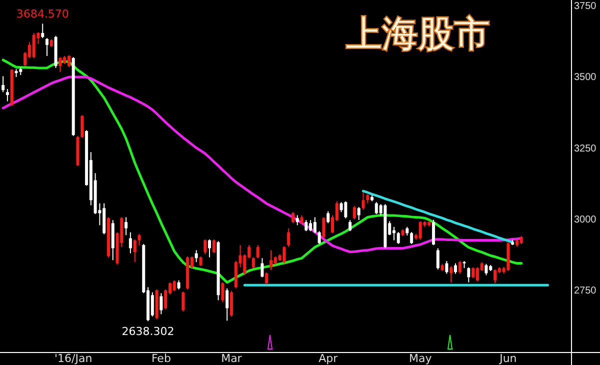  Describe the element at coordinates (418, 34) in the screenshot. I see `chart-title: 上海股市` at that location.